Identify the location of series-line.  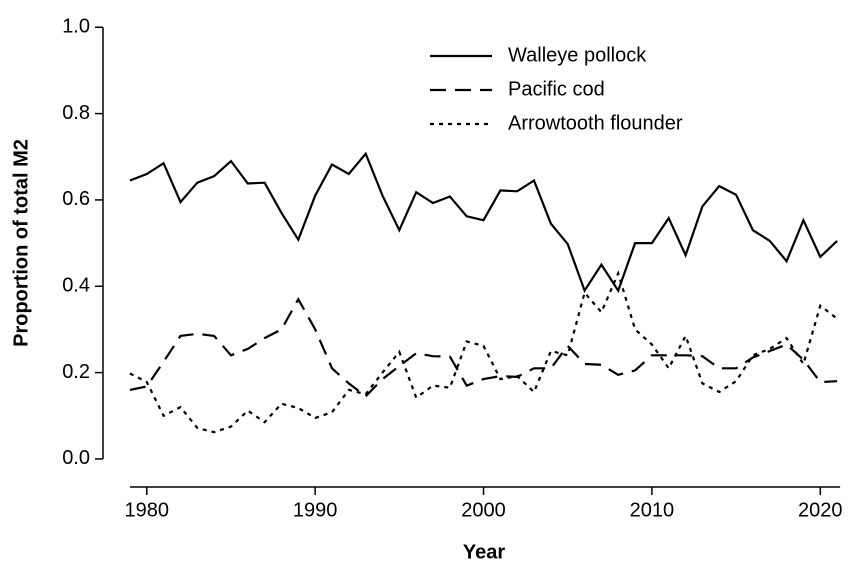
(483, 347).